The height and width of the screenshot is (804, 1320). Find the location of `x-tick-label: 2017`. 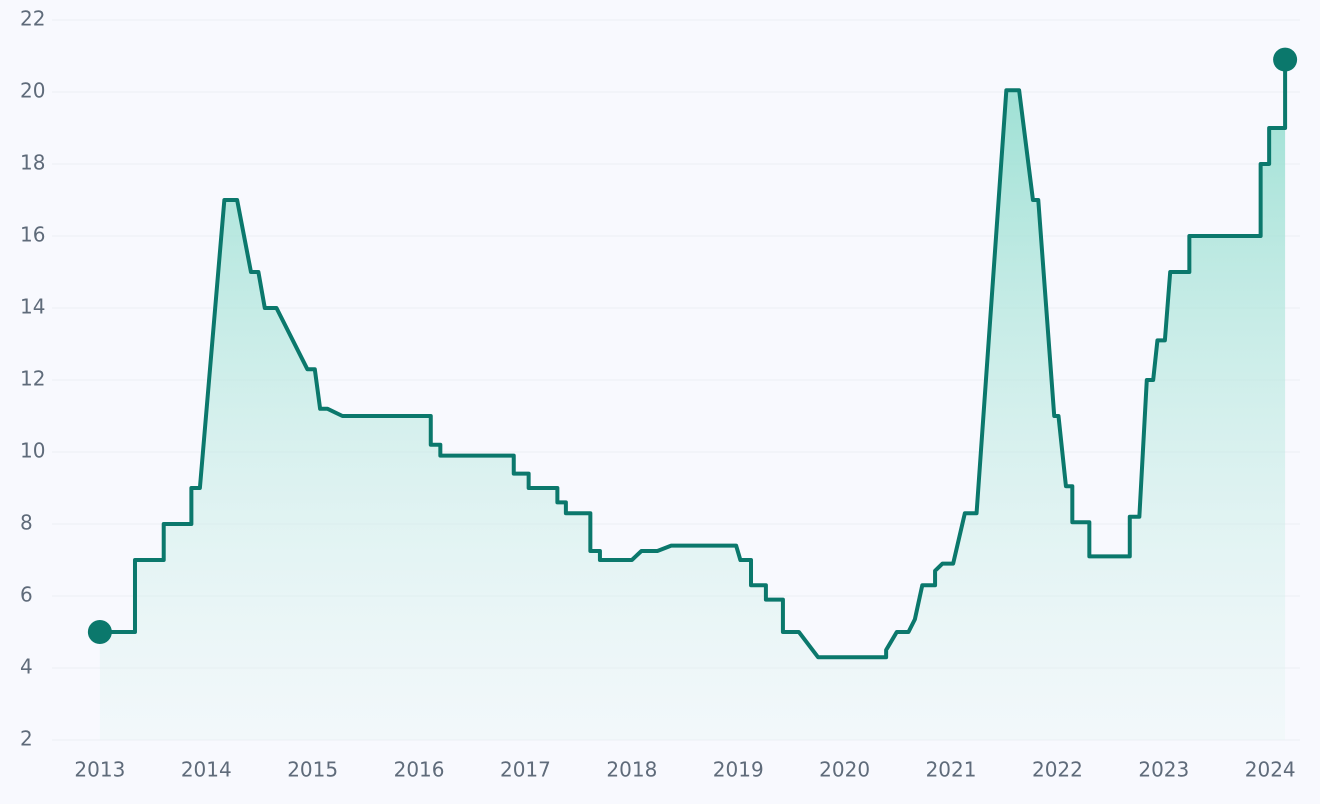

x-tick-label: 2017 is located at coordinates (525, 770).